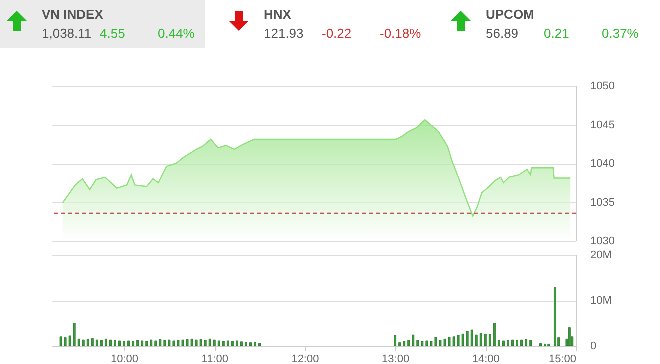 The width and height of the screenshot is (660, 364). What do you see at coordinates (510, 14) in the screenshot?
I see `text: UPCOM` at bounding box center [510, 14].